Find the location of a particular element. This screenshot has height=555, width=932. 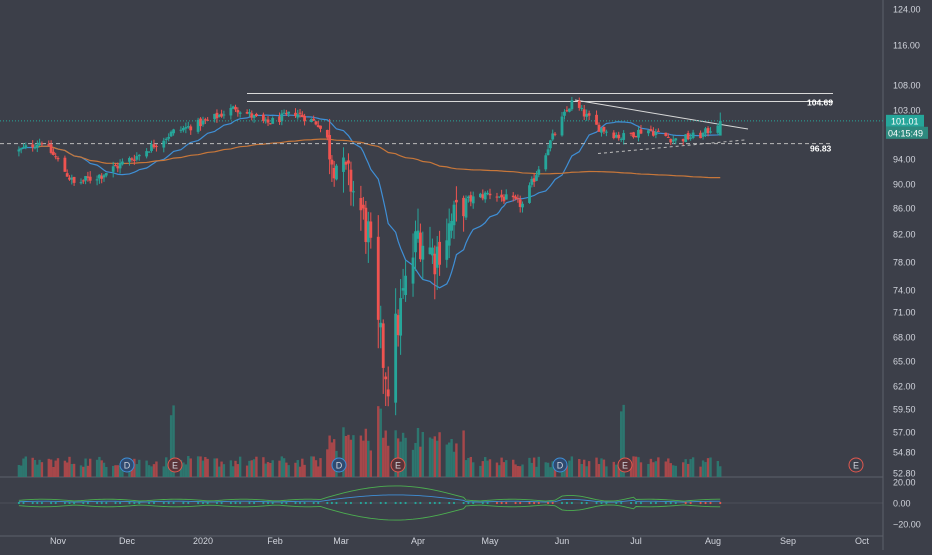

event-marker-label: E is located at coordinates (175, 466).